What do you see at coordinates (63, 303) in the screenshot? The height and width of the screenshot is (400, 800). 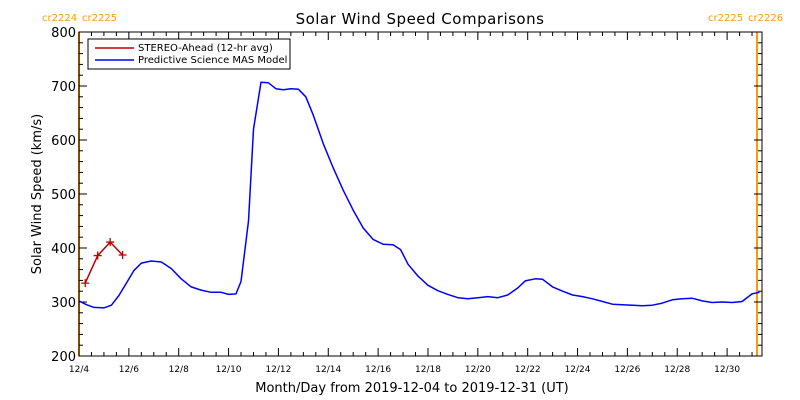 I see `y-tick-label: 300` at bounding box center [63, 303].